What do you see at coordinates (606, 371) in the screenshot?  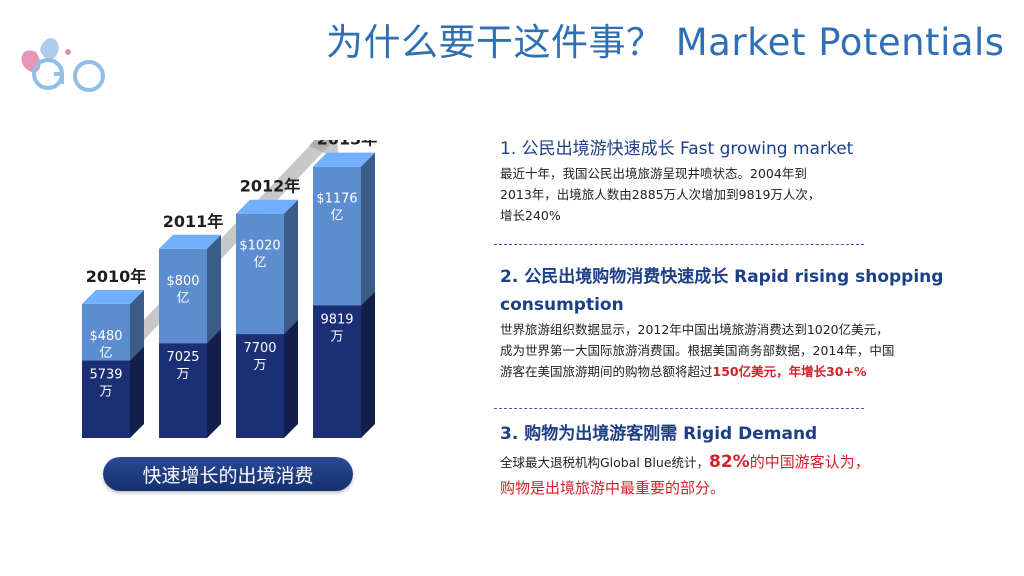 I see `section-2-line-3-prefix: 游客在美国旅游期间的购物总额将超过` at bounding box center [606, 371].